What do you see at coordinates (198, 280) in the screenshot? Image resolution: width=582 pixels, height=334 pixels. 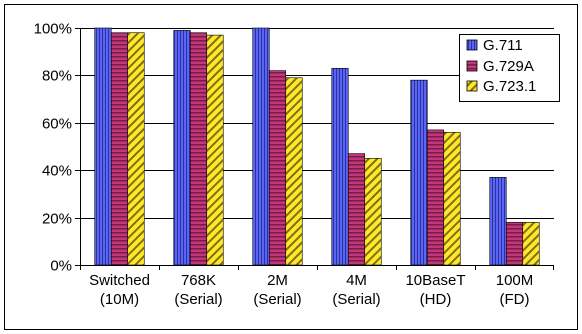 I see `x-tick-label: 768K` at bounding box center [198, 280].